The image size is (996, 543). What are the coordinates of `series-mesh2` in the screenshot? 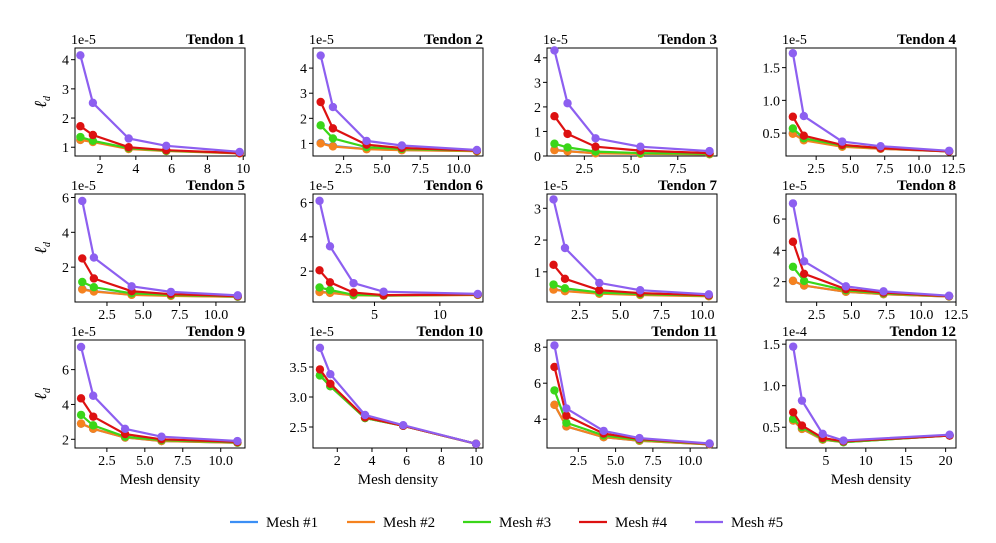 It's located at (398, 409).